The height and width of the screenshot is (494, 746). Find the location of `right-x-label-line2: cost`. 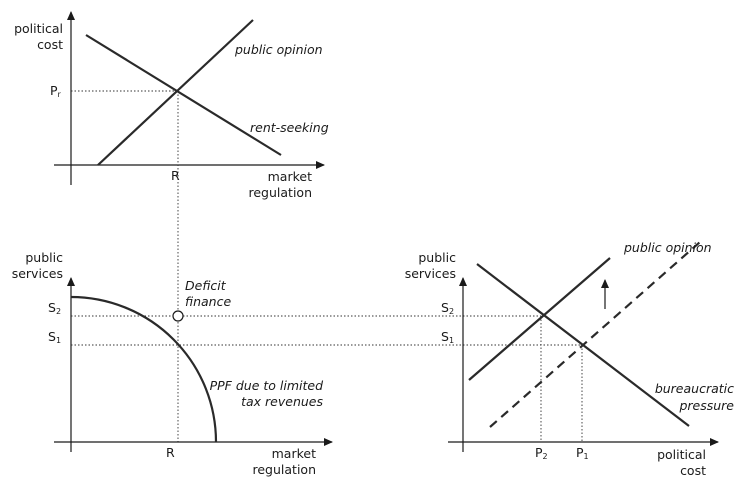

right-x-label-line2: cost is located at coordinates (693, 470).